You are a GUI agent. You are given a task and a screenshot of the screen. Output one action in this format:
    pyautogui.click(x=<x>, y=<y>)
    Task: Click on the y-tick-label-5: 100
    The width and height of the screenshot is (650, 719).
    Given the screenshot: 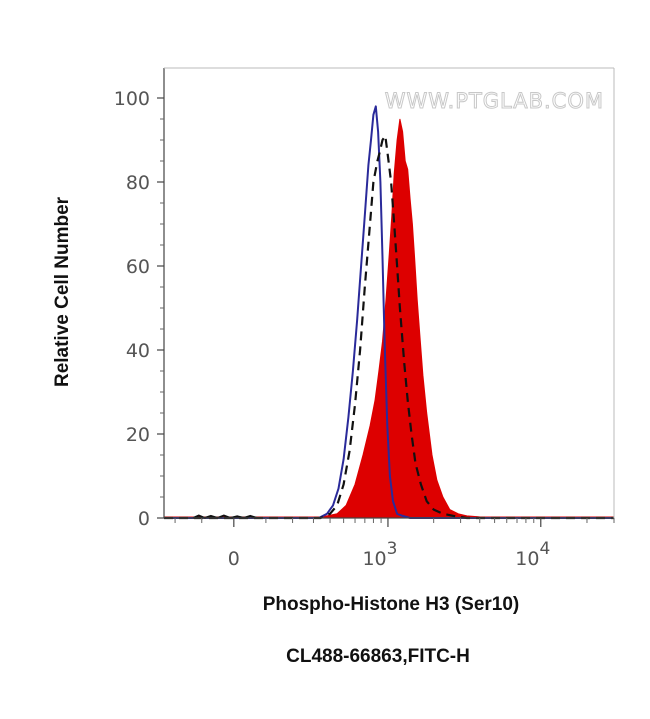 What is the action you would take?
    pyautogui.click(x=132, y=99)
    